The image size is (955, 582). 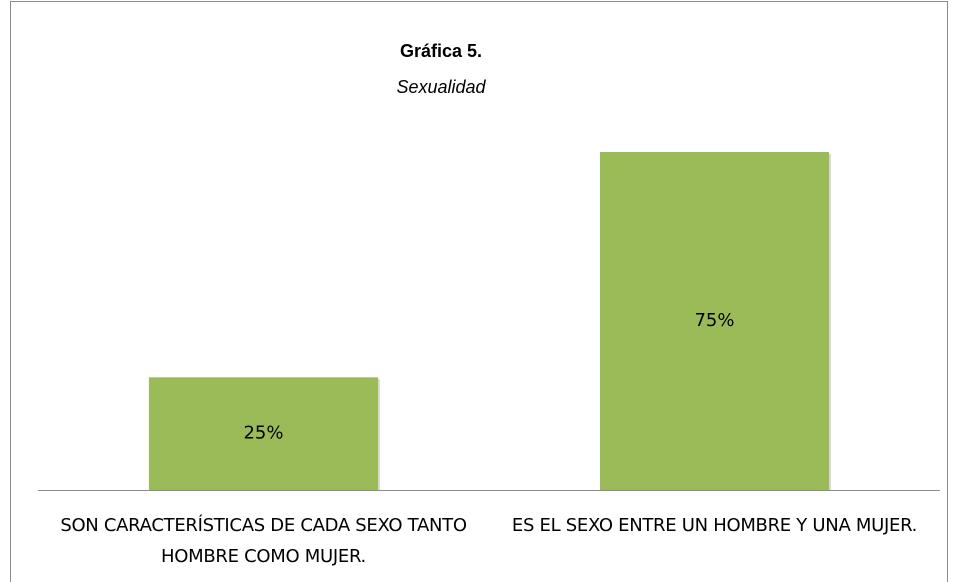 What do you see at coordinates (441, 87) in the screenshot?
I see `chart-subtitle: Sexualidad` at bounding box center [441, 87].